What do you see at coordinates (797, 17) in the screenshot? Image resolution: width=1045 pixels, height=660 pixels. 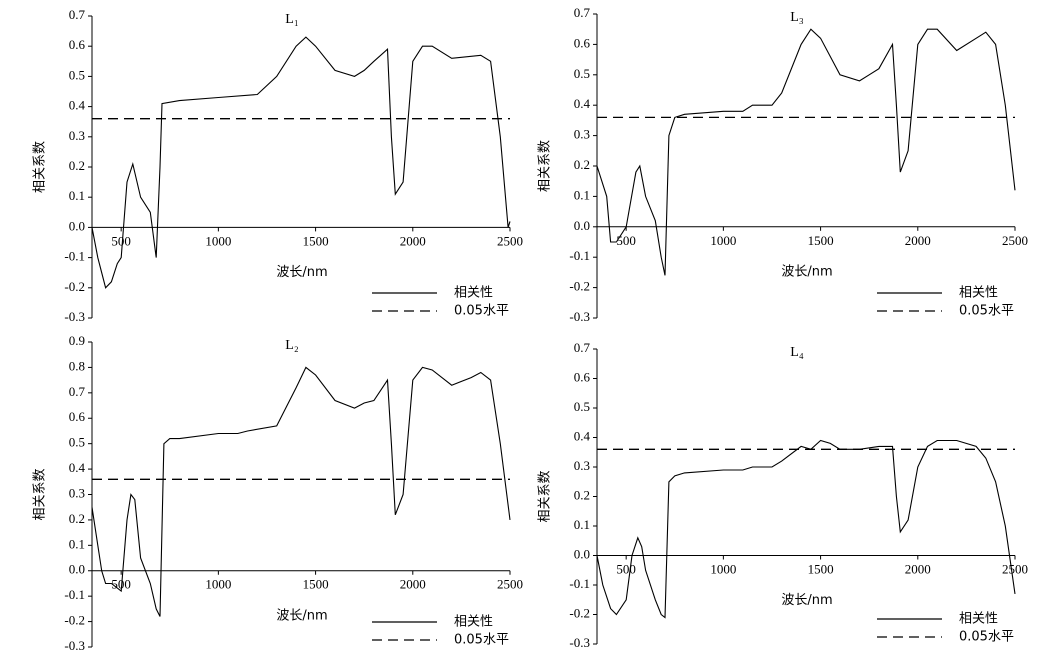 I see `panel-title: L₃` at bounding box center [797, 17].